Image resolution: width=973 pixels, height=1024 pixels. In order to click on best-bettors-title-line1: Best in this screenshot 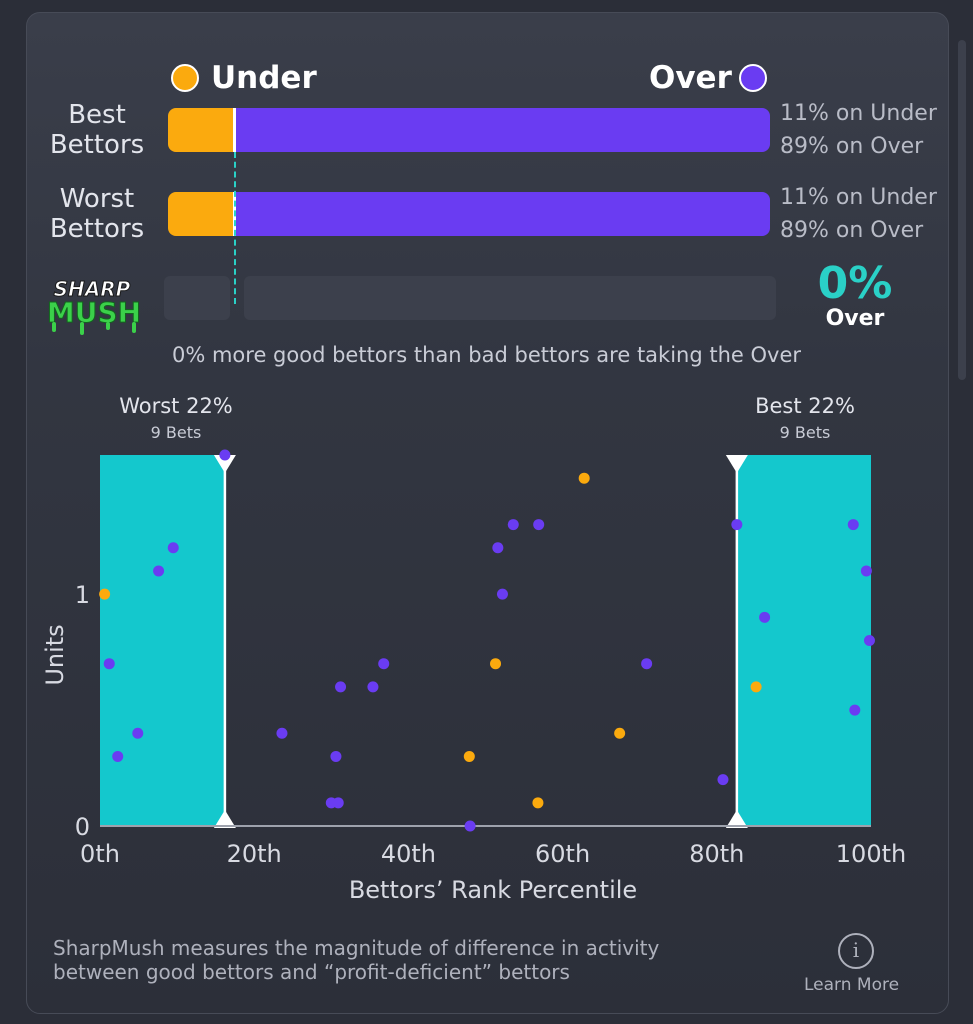, I will do `click(97, 115)`.